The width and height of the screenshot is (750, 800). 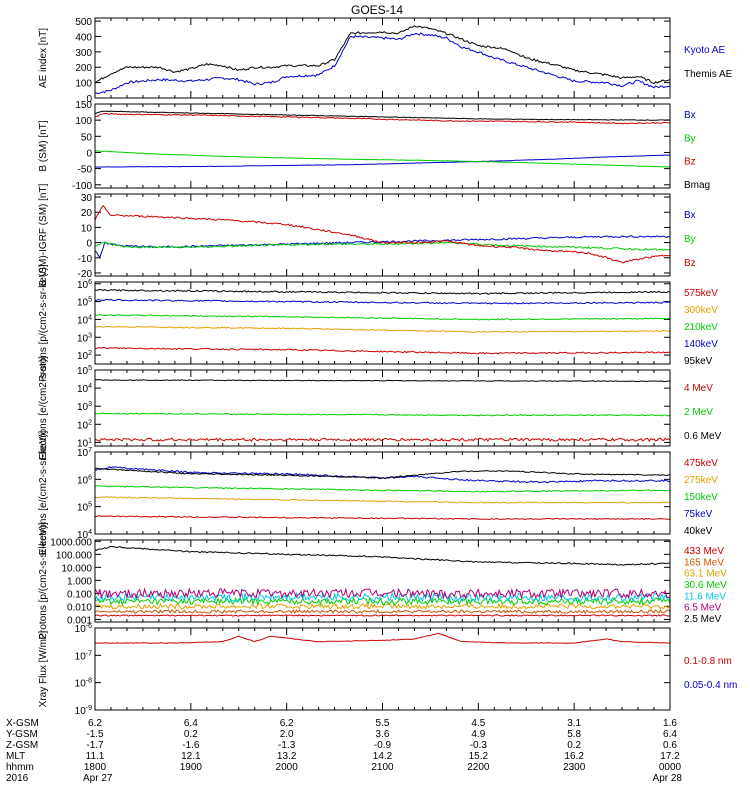 I want to click on y-axis-label: Protons [p/(cm2-s-sr-keV)], so click(x=43, y=580).